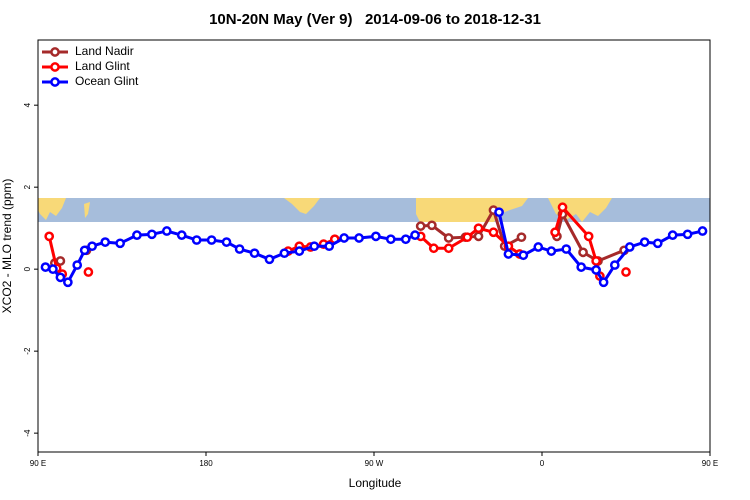 The image size is (750, 500). What do you see at coordinates (104, 51) in the screenshot?
I see `legend-label: Land Nadir` at bounding box center [104, 51].